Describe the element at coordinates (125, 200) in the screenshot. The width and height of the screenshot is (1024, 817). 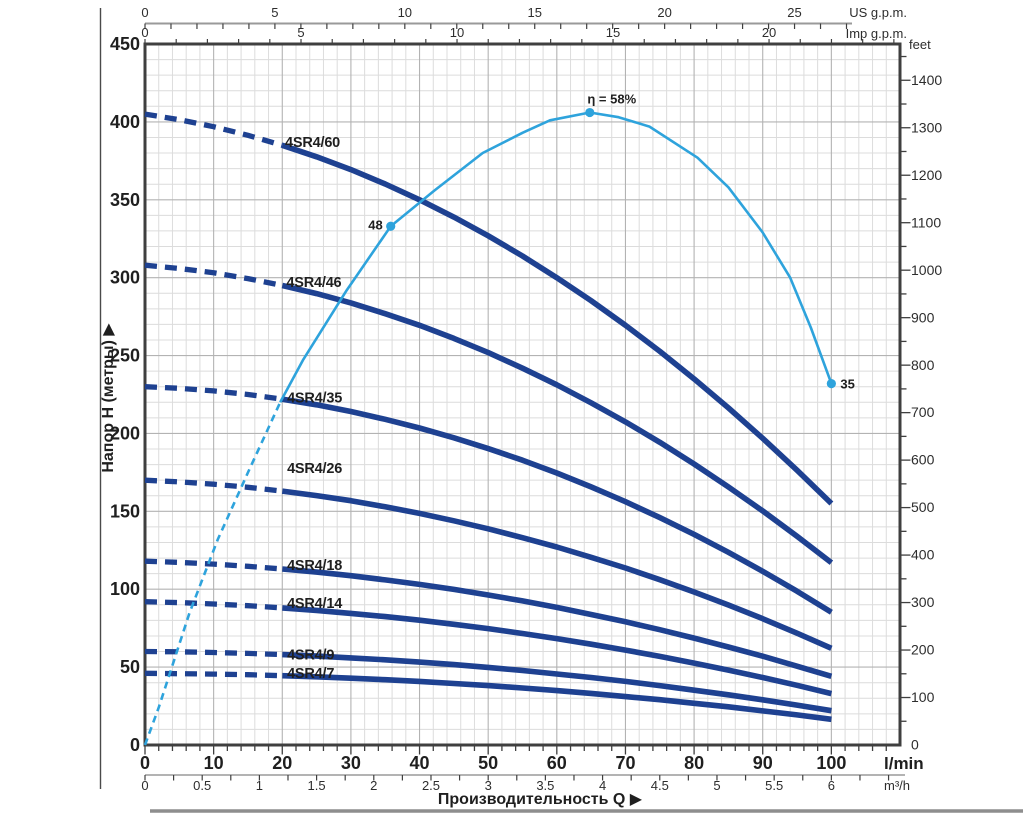
I see `tick-label-meters: 350` at that location.